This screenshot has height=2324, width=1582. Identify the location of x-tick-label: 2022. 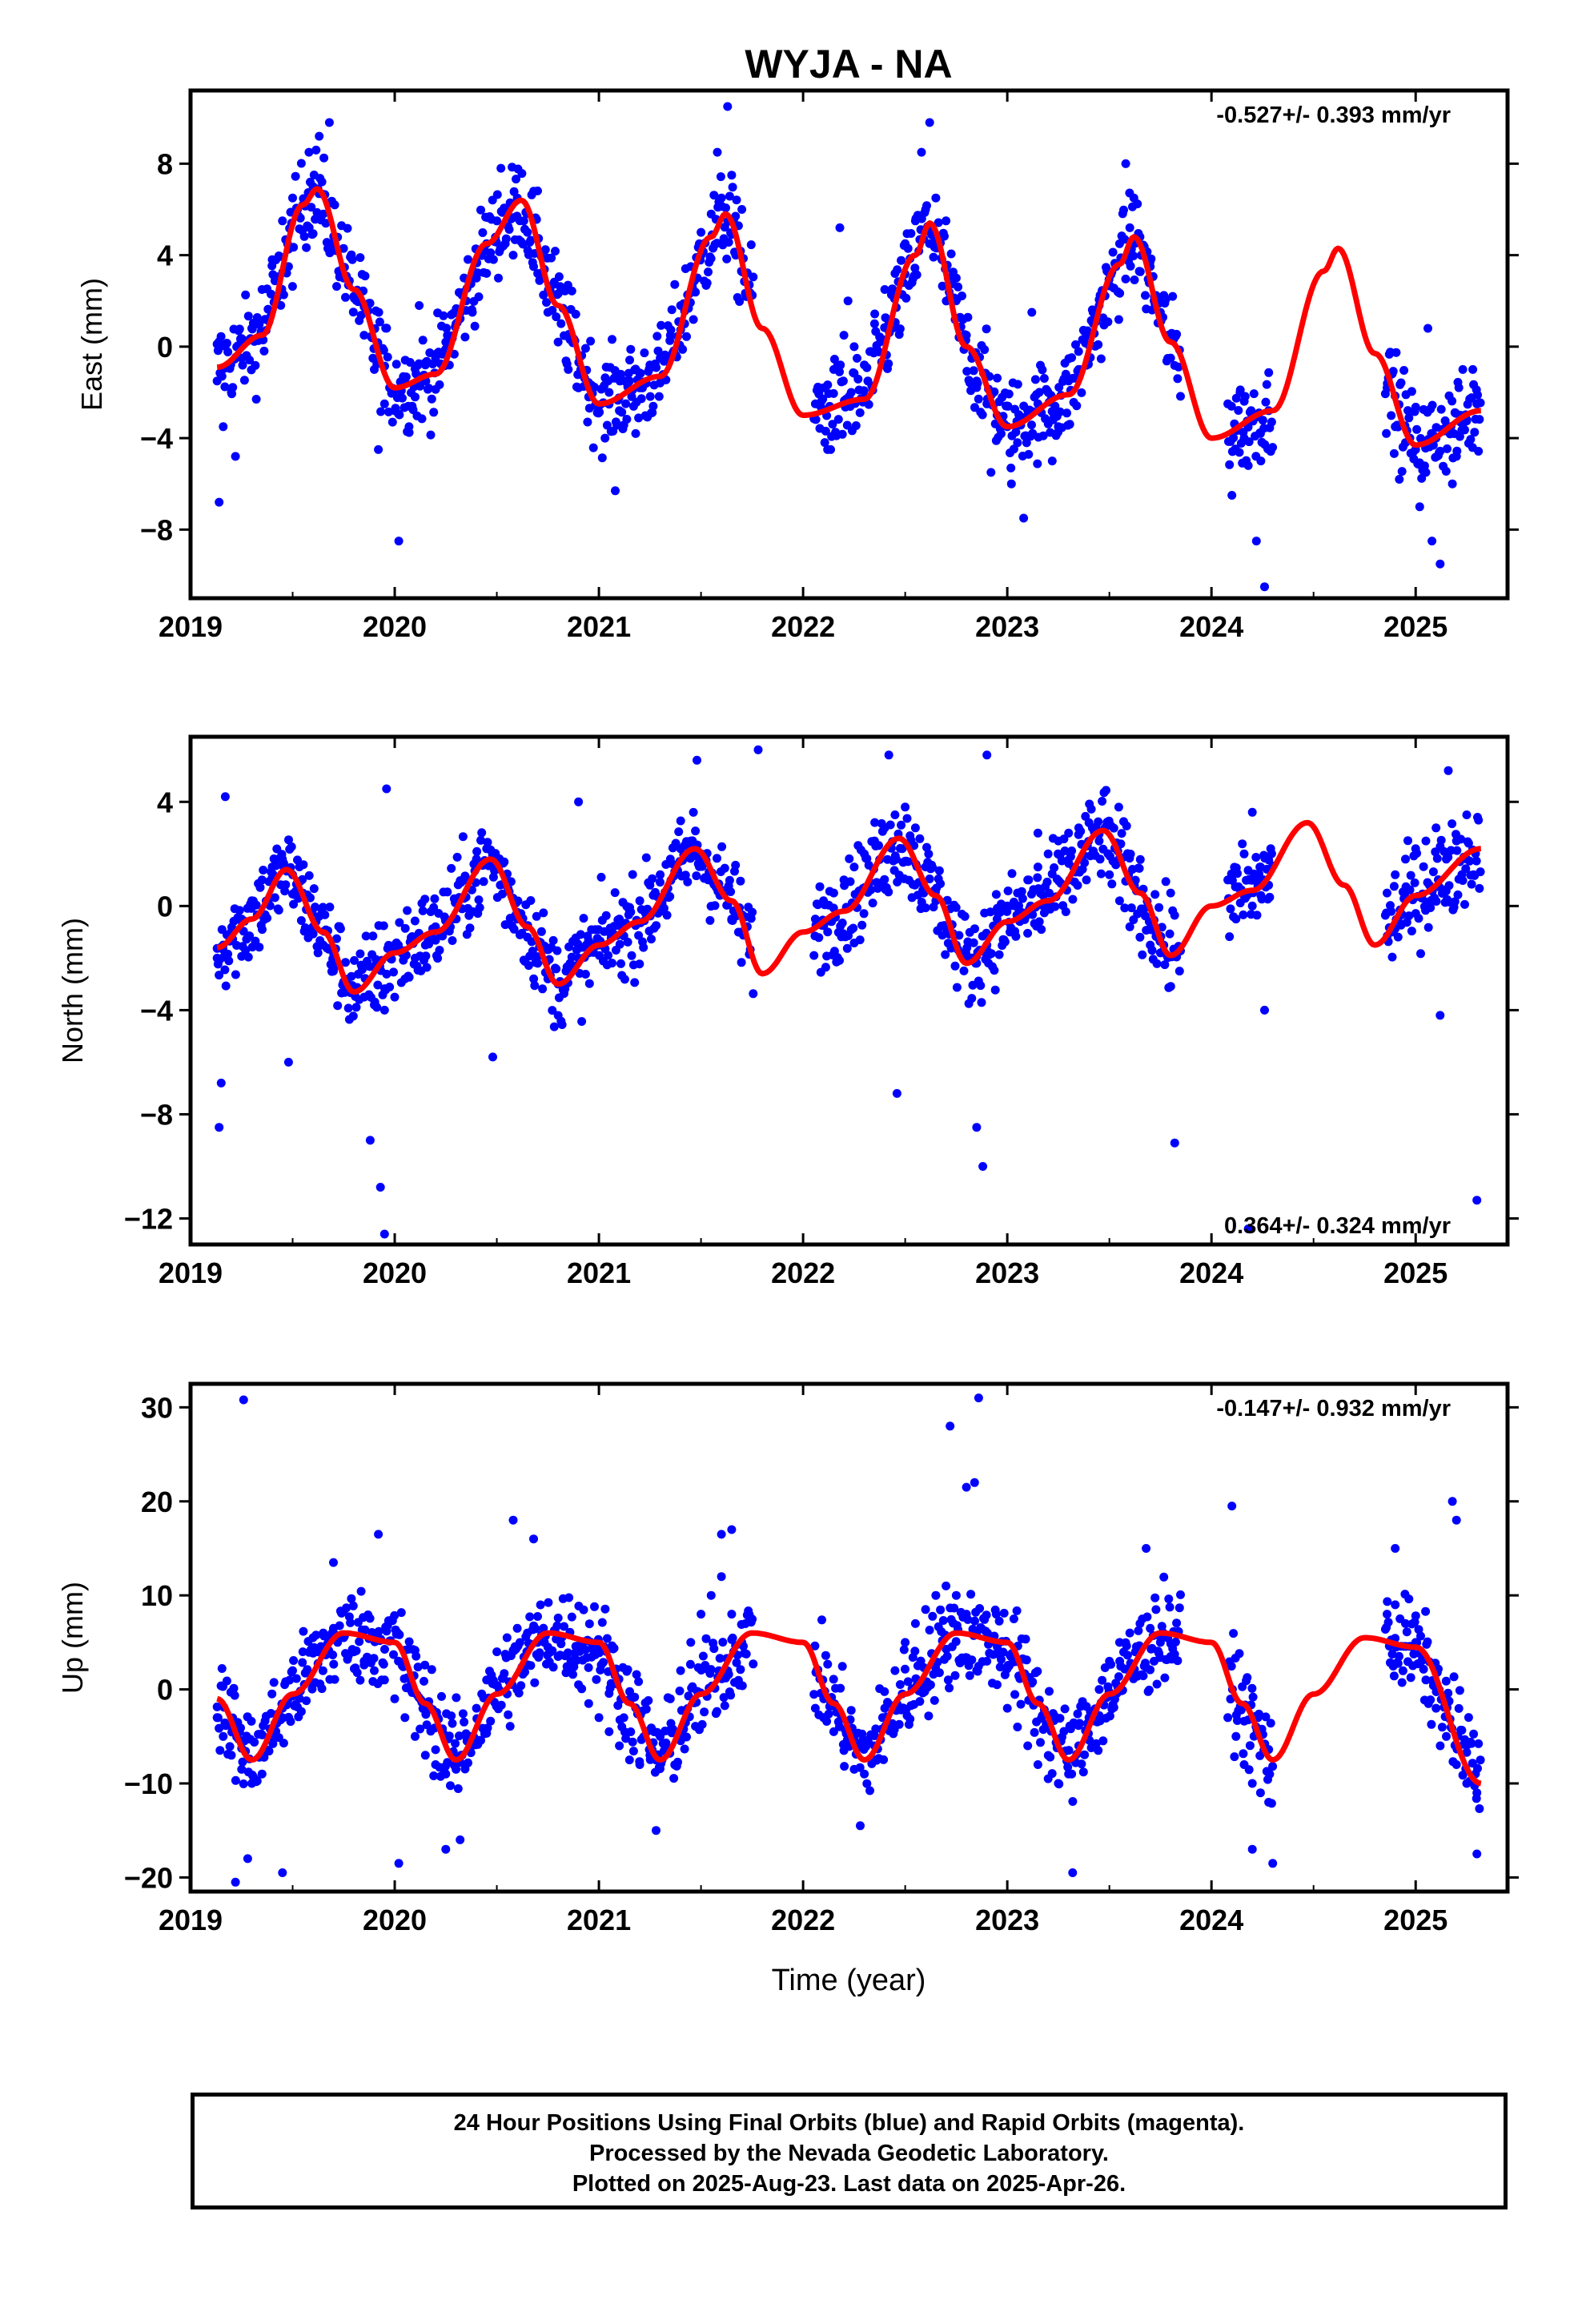
(803, 1920).